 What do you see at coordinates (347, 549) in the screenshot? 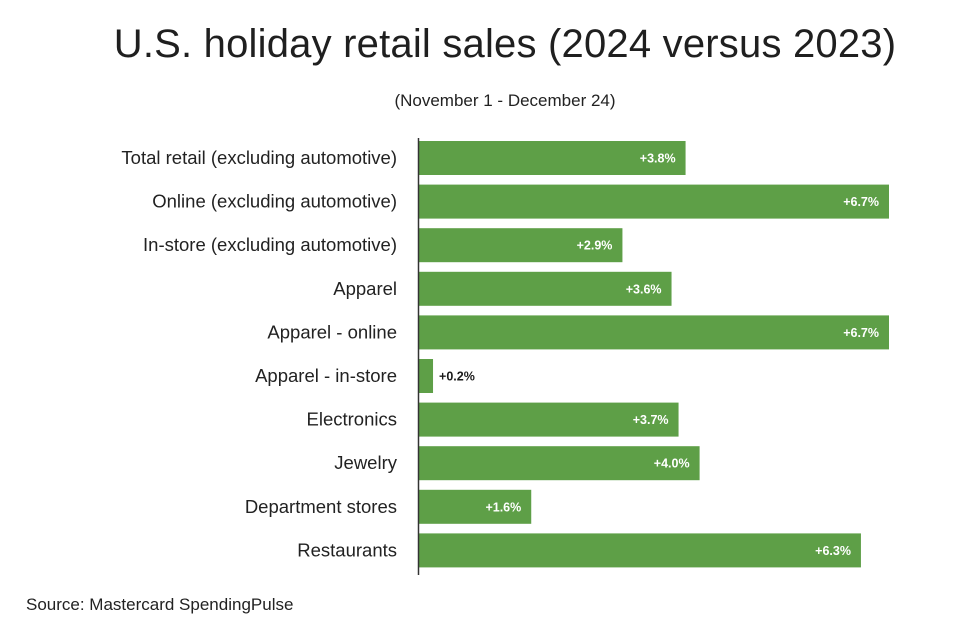
I see `category-label: Restaurants` at bounding box center [347, 549].